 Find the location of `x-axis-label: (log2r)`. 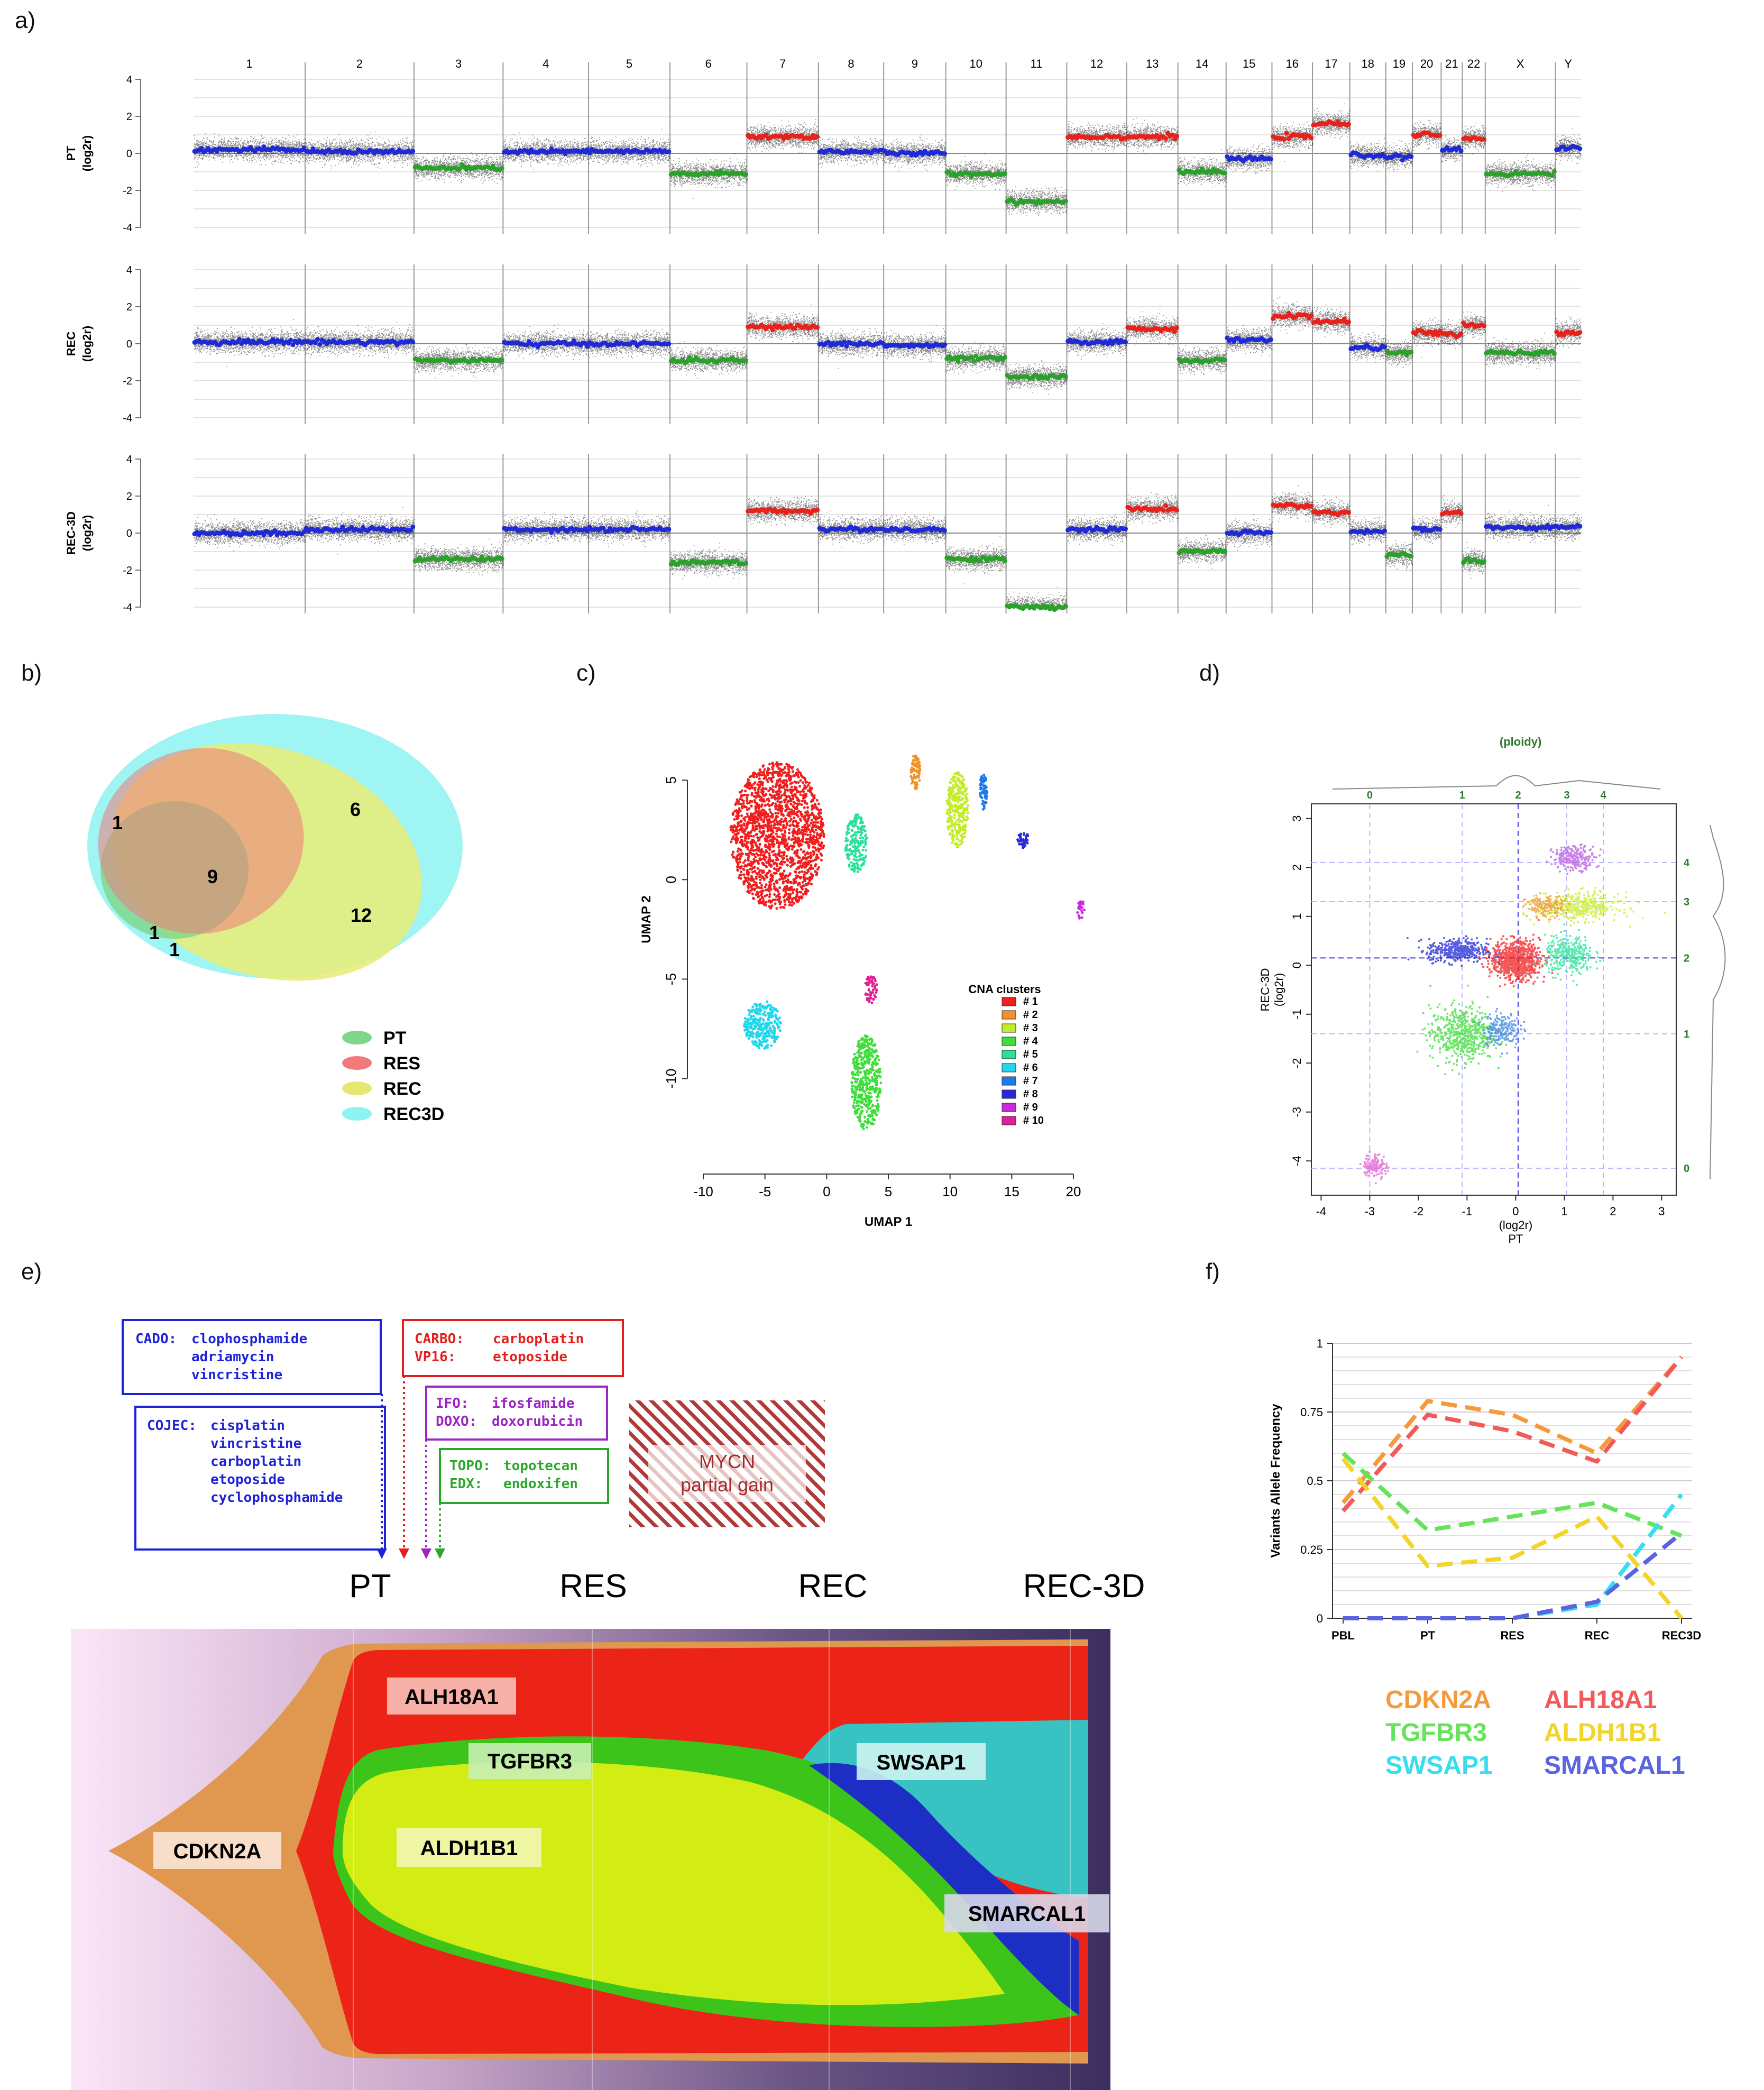

x-axis-label: (log2r) is located at coordinates (1516, 1225).